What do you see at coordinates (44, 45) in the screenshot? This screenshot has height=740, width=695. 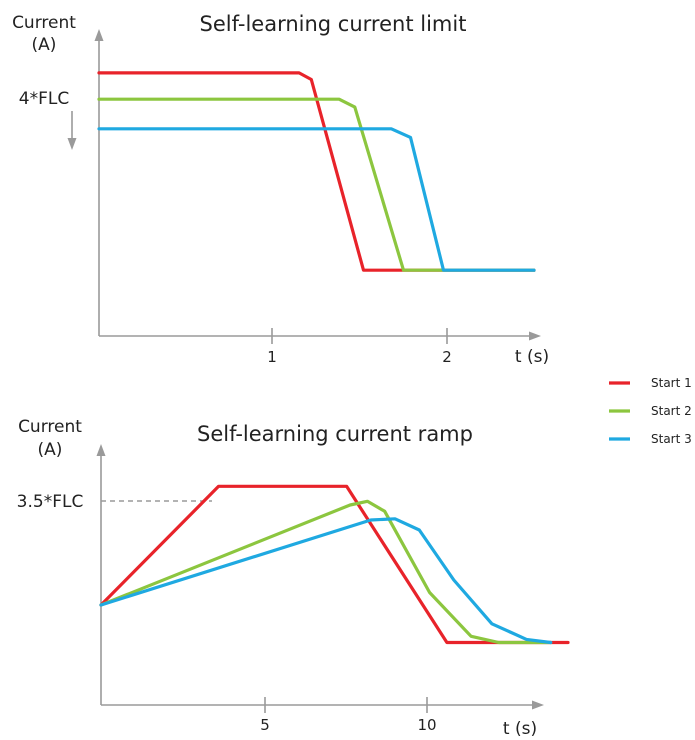 I see `chart-1-ylabel-line2: (A)` at bounding box center [44, 45].